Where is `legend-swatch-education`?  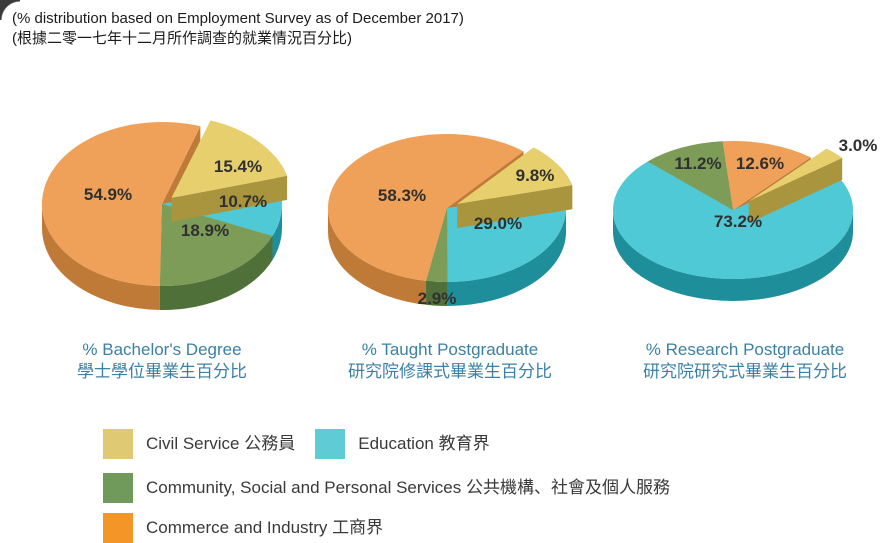 legend-swatch-education is located at coordinates (330, 444).